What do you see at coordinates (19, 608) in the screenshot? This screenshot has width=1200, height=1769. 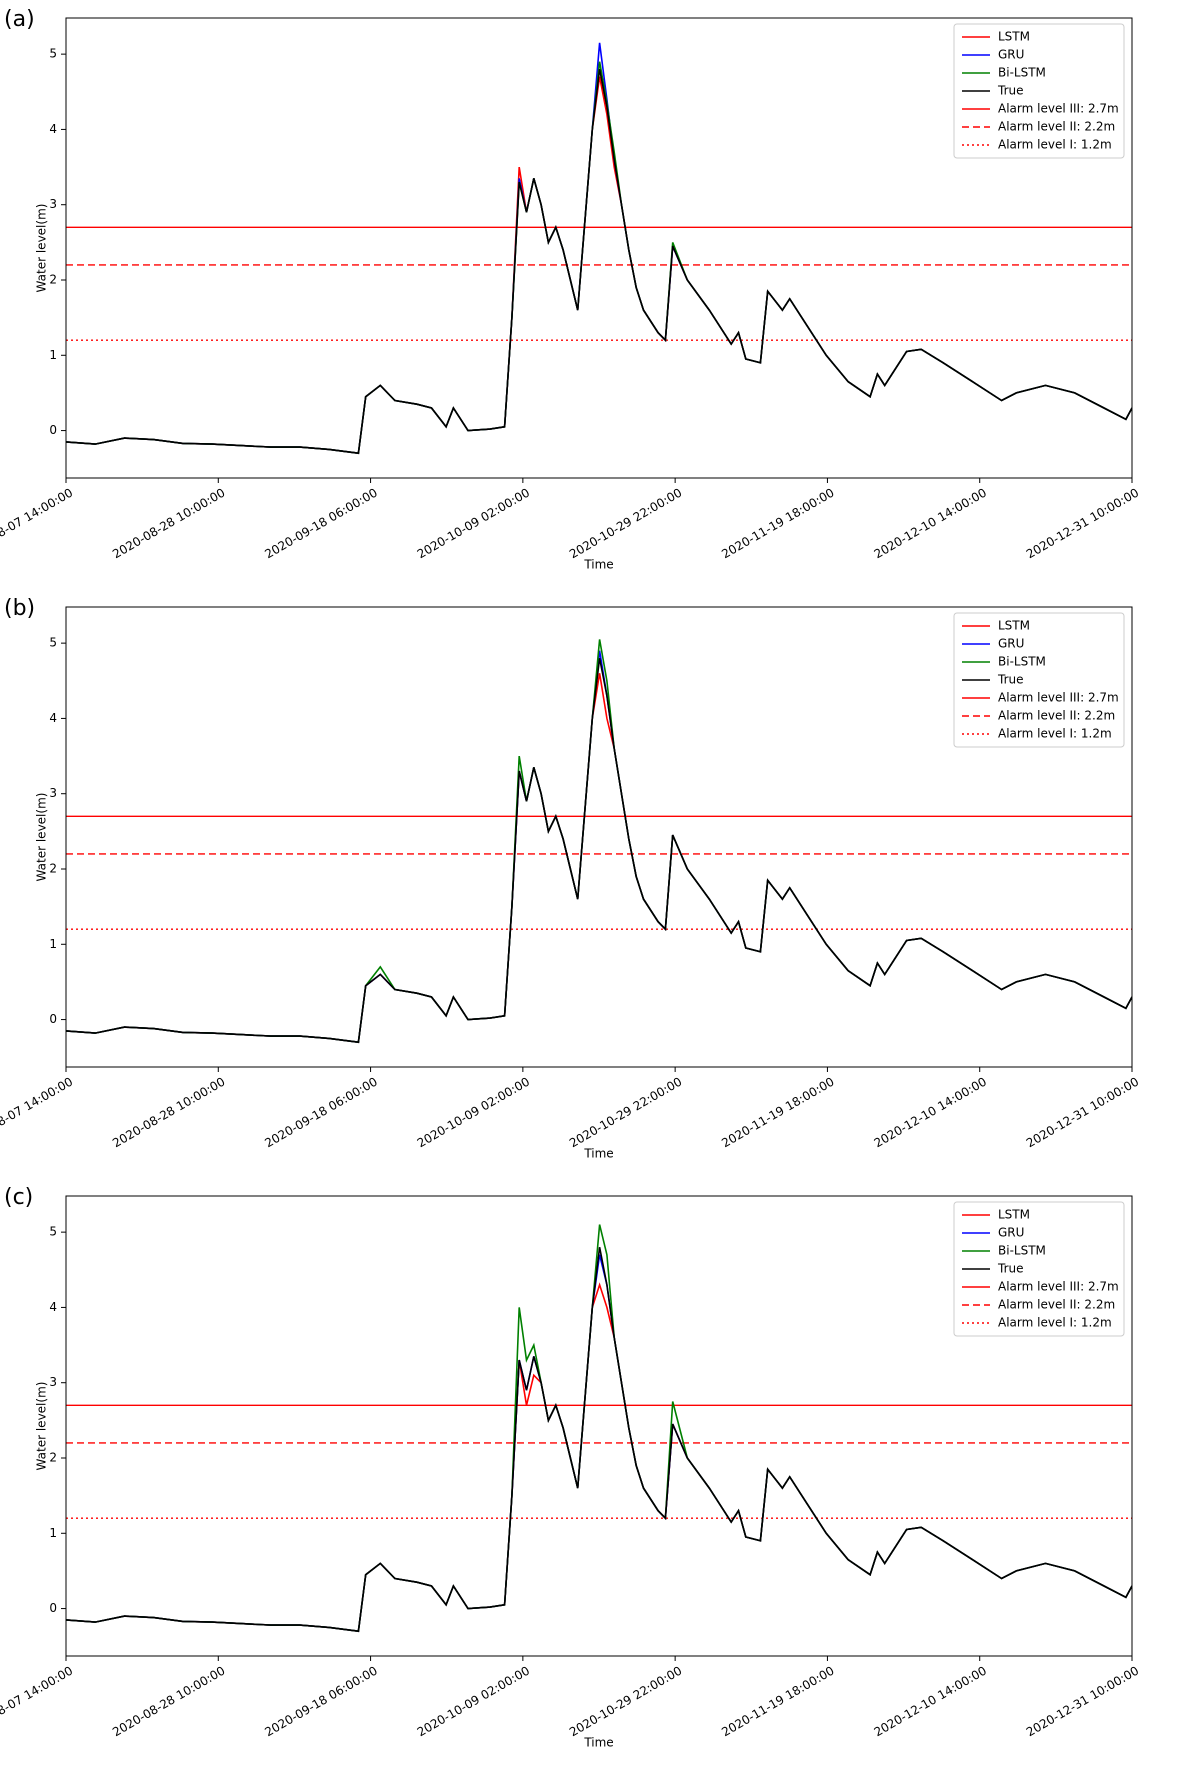 I see `panel-label: (b)` at bounding box center [19, 608].